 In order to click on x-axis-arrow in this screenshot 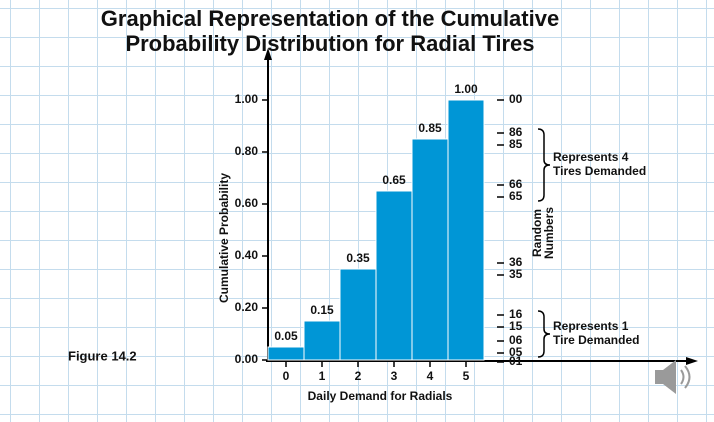, I will do `click(692, 361)`.